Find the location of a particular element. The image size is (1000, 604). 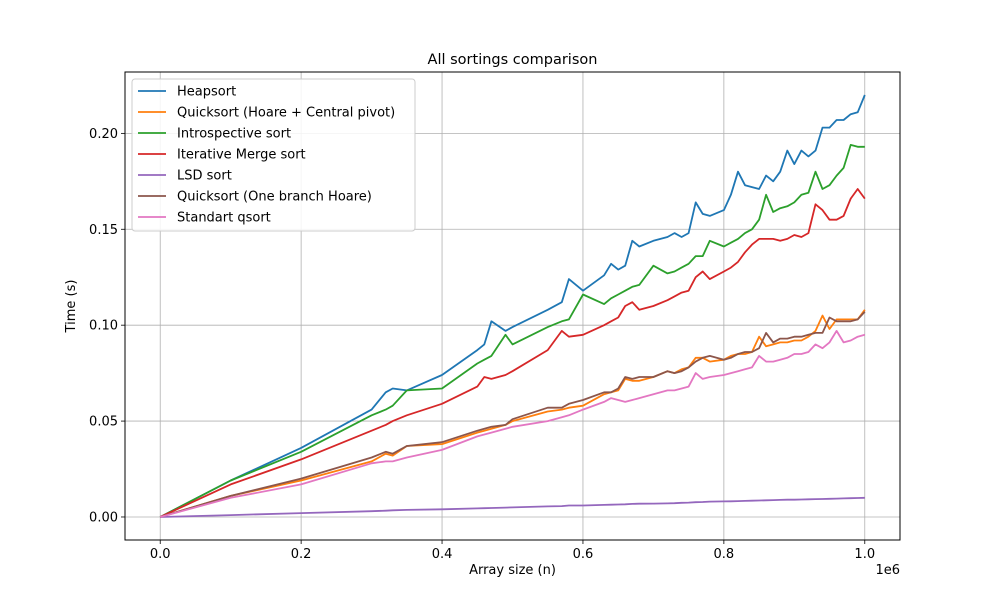

x-tick-label: 0.4 is located at coordinates (442, 554).